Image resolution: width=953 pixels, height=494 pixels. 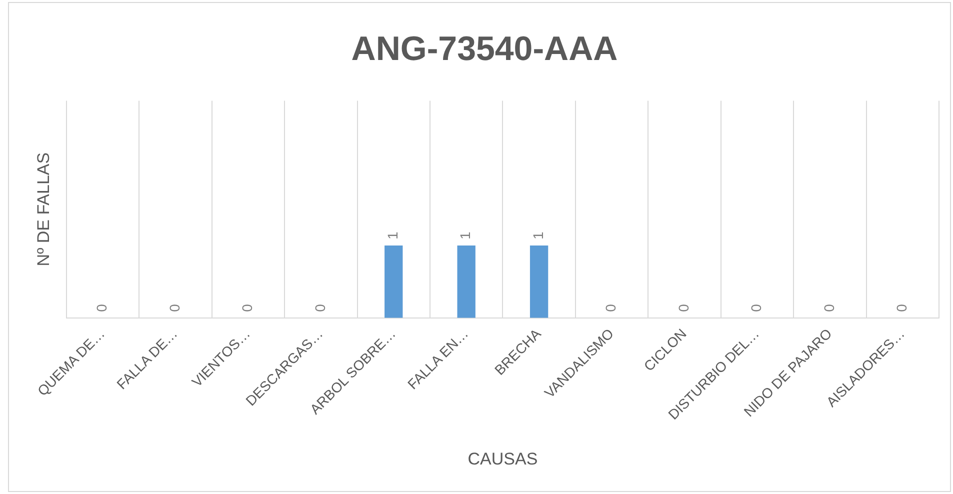 I want to click on chart-title: ANG-73540-AAA, so click(x=484, y=49).